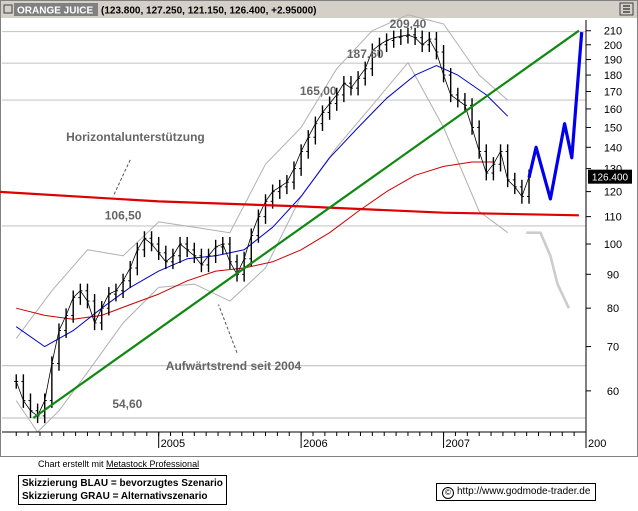  I want to click on title-bar-icon, so click(8, 9).